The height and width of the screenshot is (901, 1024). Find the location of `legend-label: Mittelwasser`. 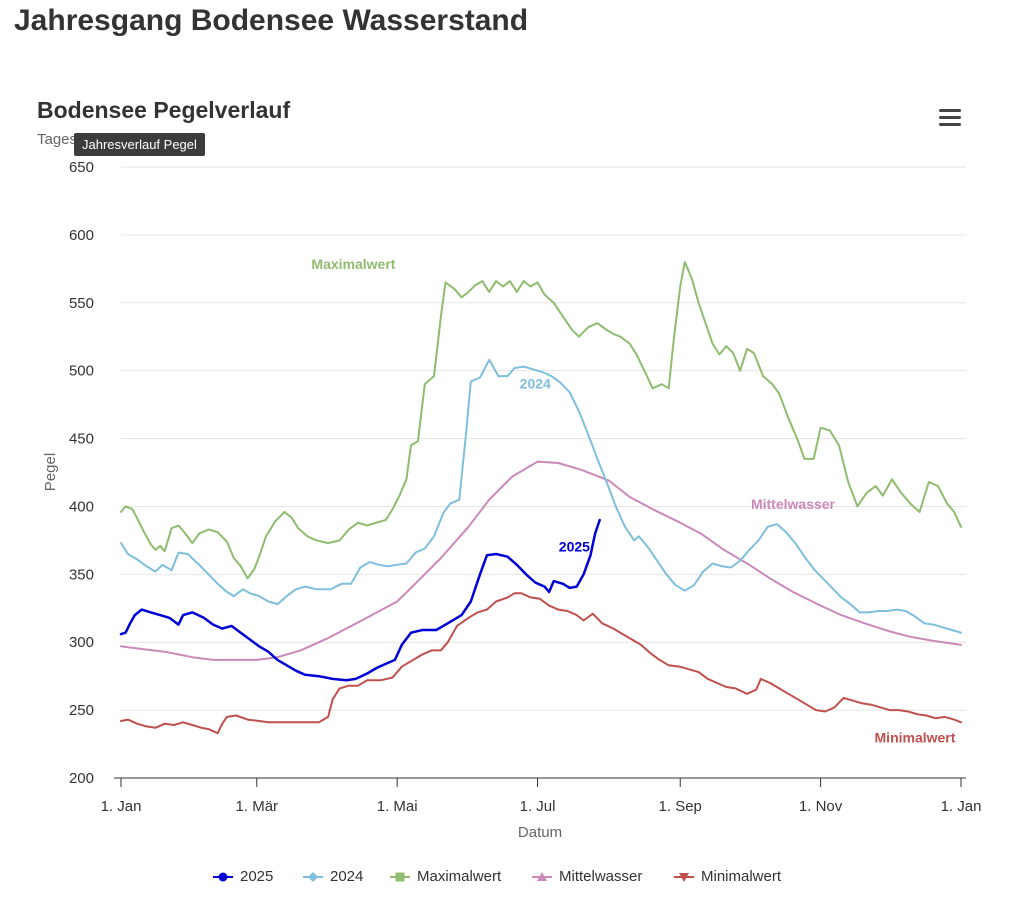

legend-label: Mittelwasser is located at coordinates (601, 876).